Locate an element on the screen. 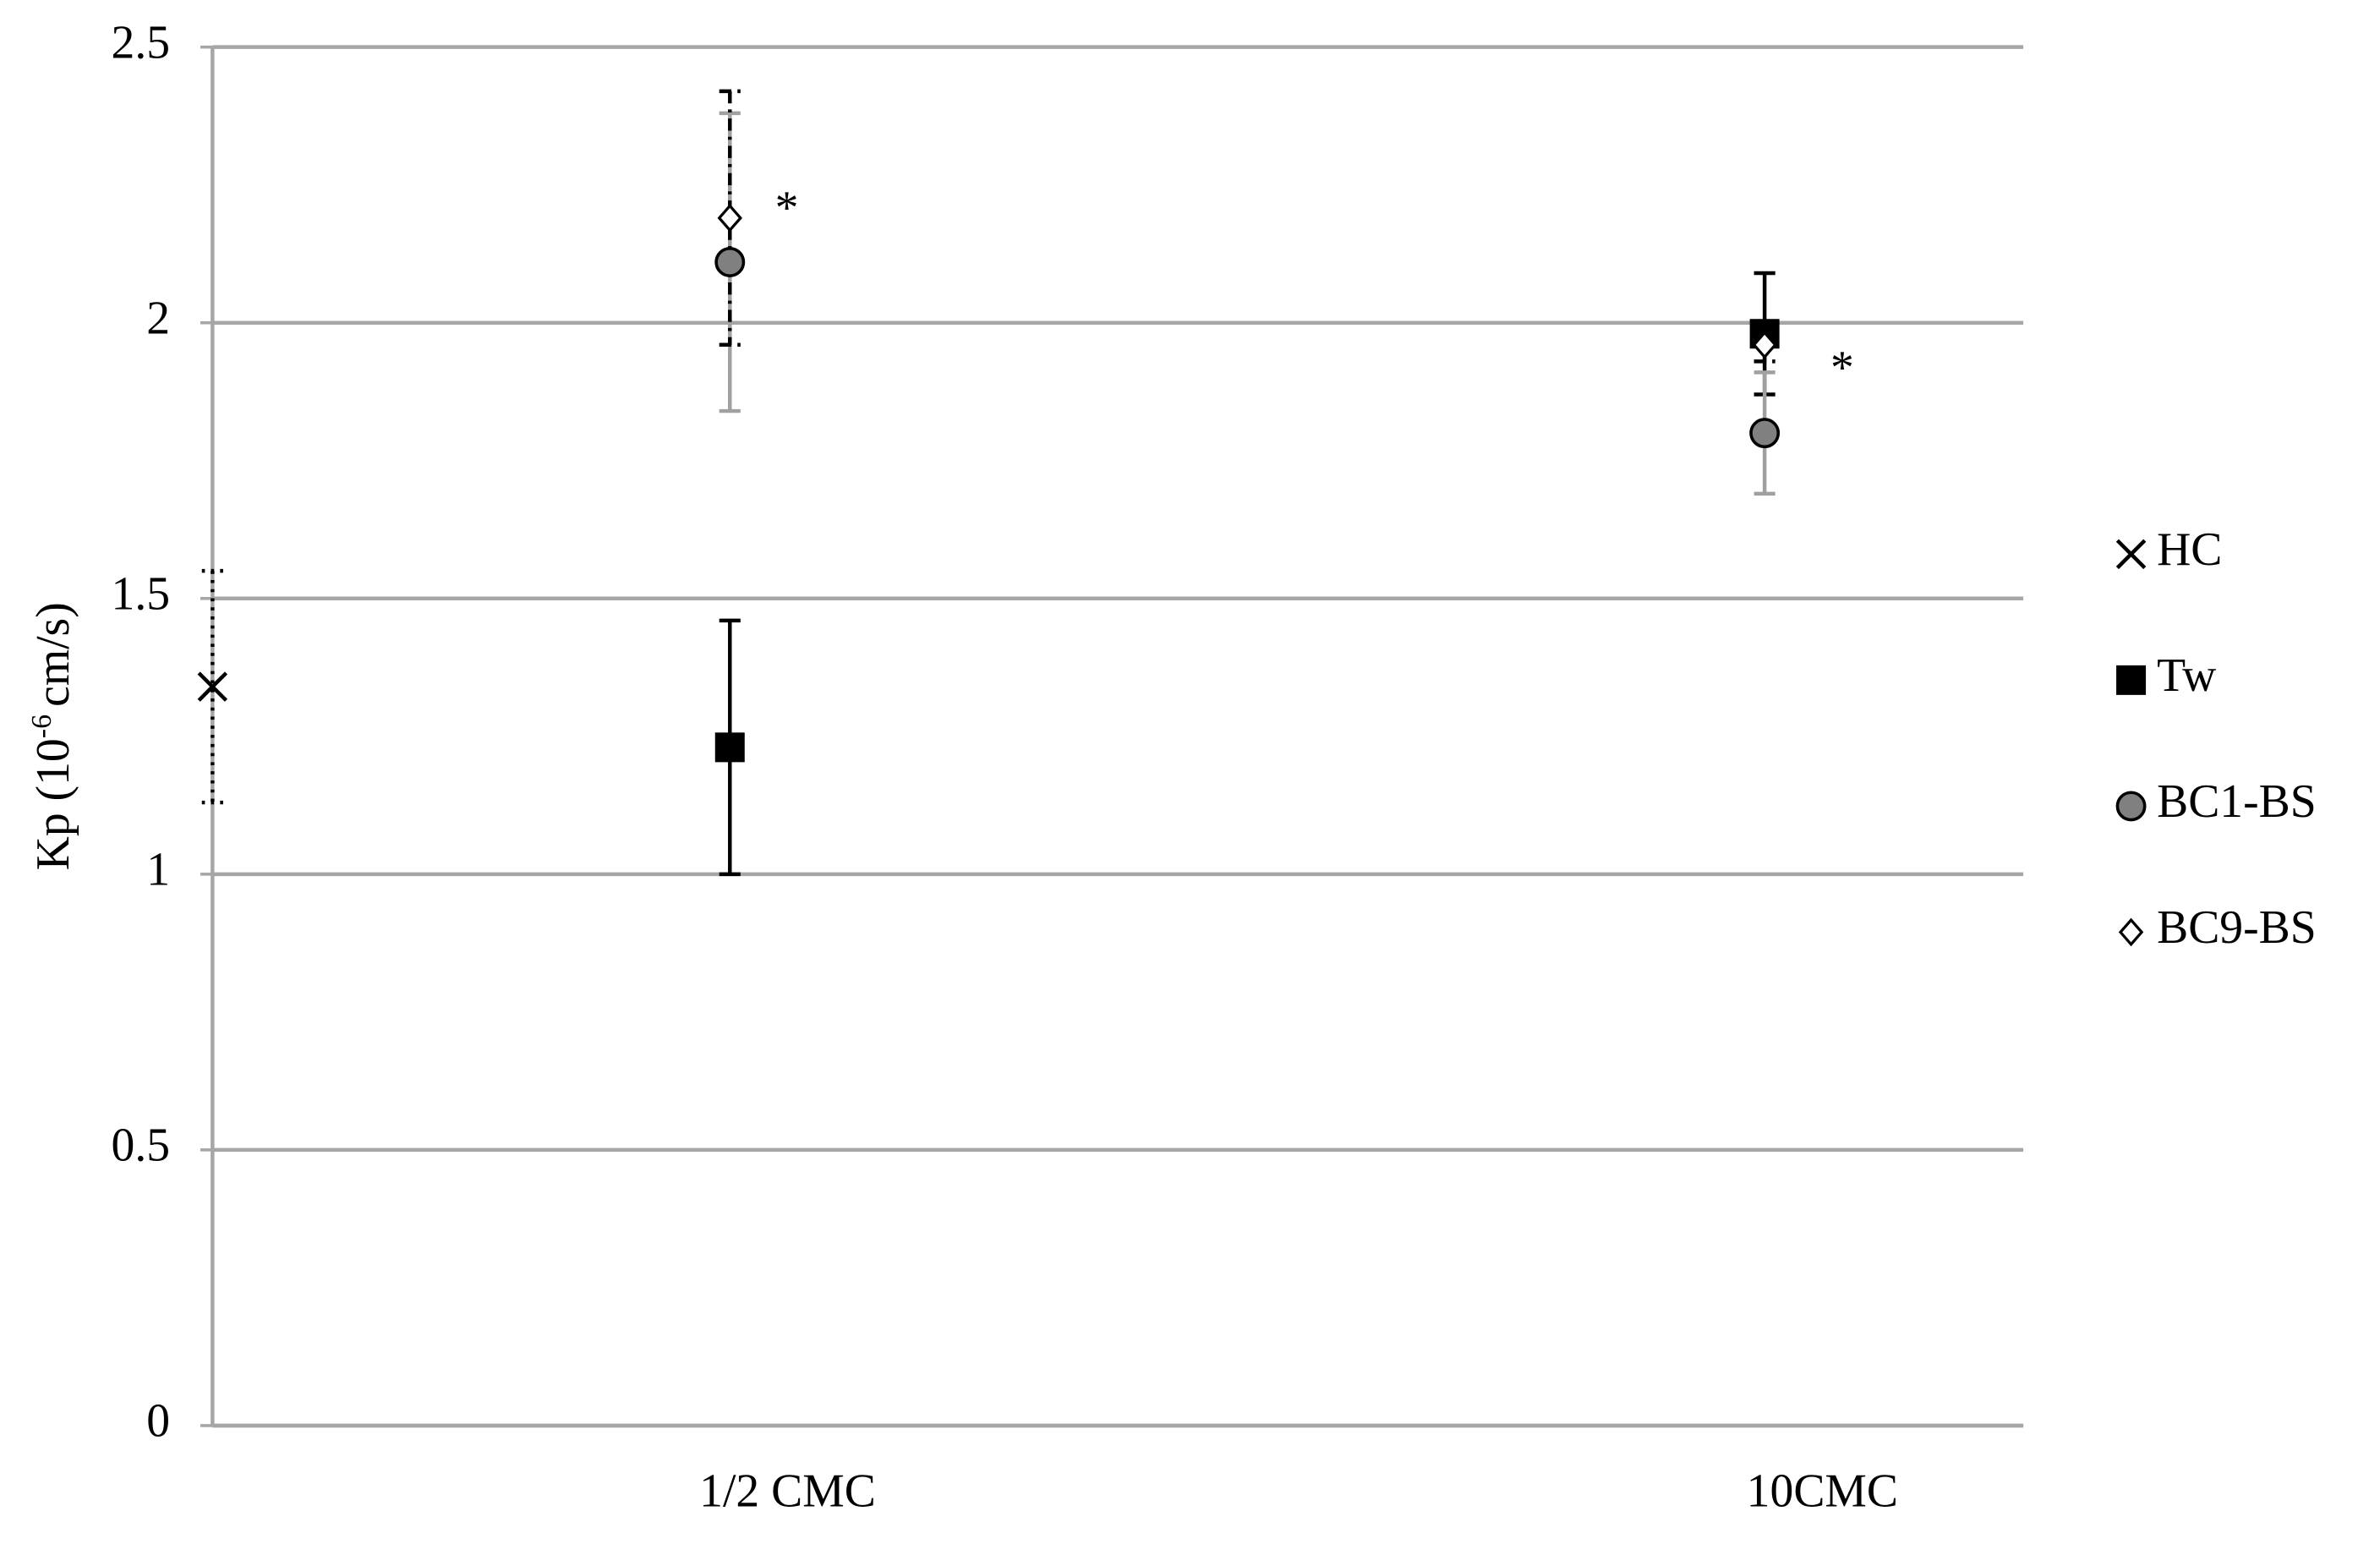  y-axis-label: Kp (10-6 cm/s) is located at coordinates (52, 736).